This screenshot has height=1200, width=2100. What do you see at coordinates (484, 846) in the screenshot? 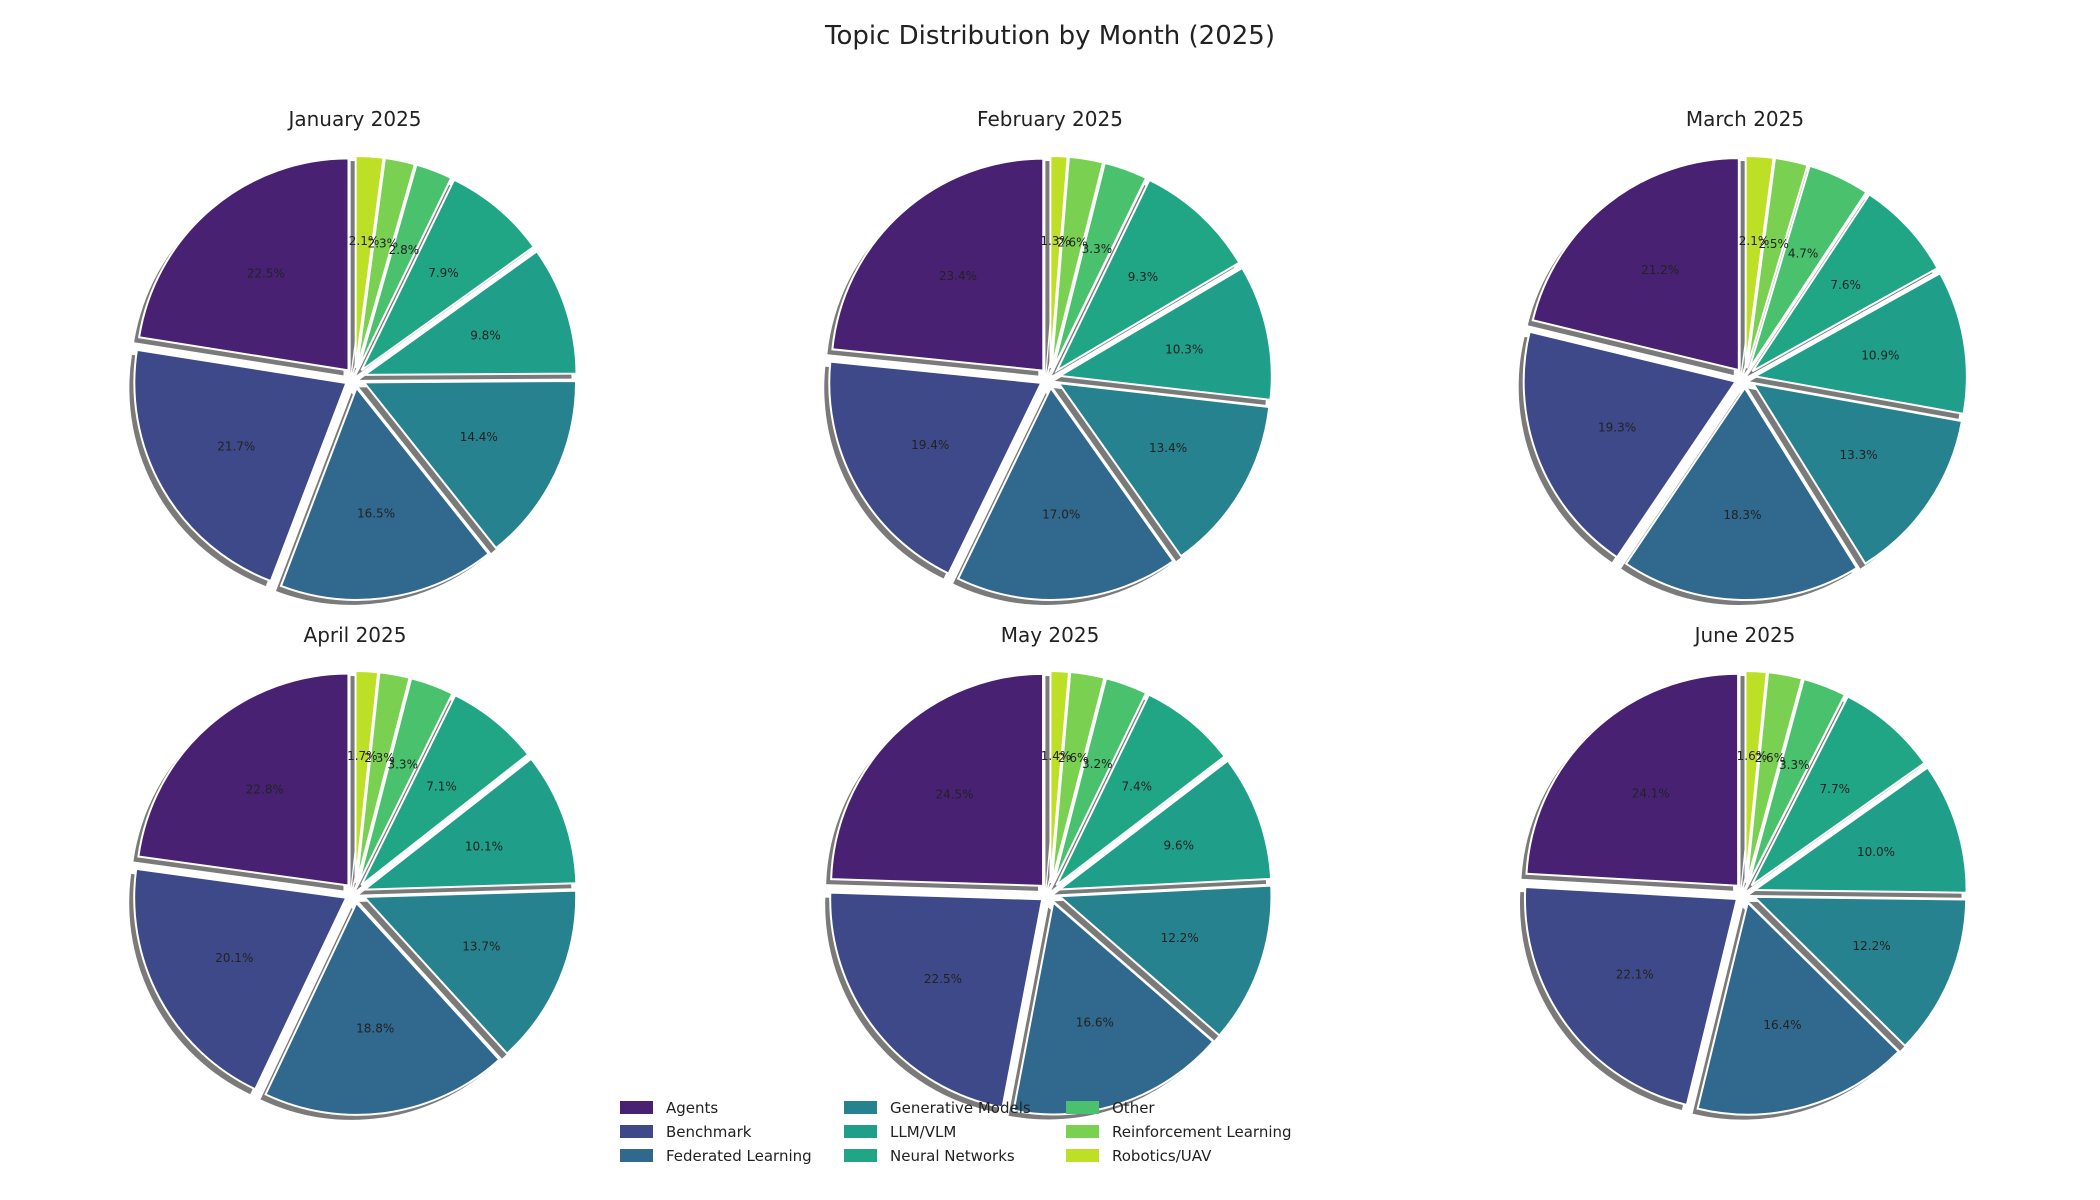
I see `wedge-label-llm-vlm: 10.1%` at bounding box center [484, 846].